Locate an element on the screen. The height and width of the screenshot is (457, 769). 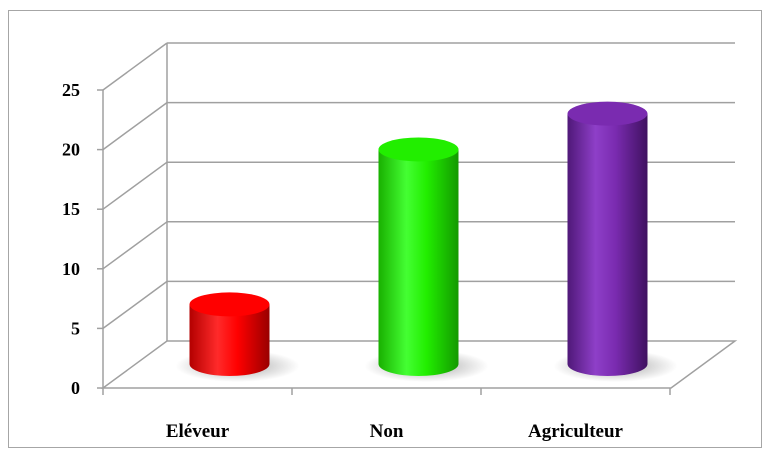
x-tick-label: Eléveur is located at coordinates (198, 431).